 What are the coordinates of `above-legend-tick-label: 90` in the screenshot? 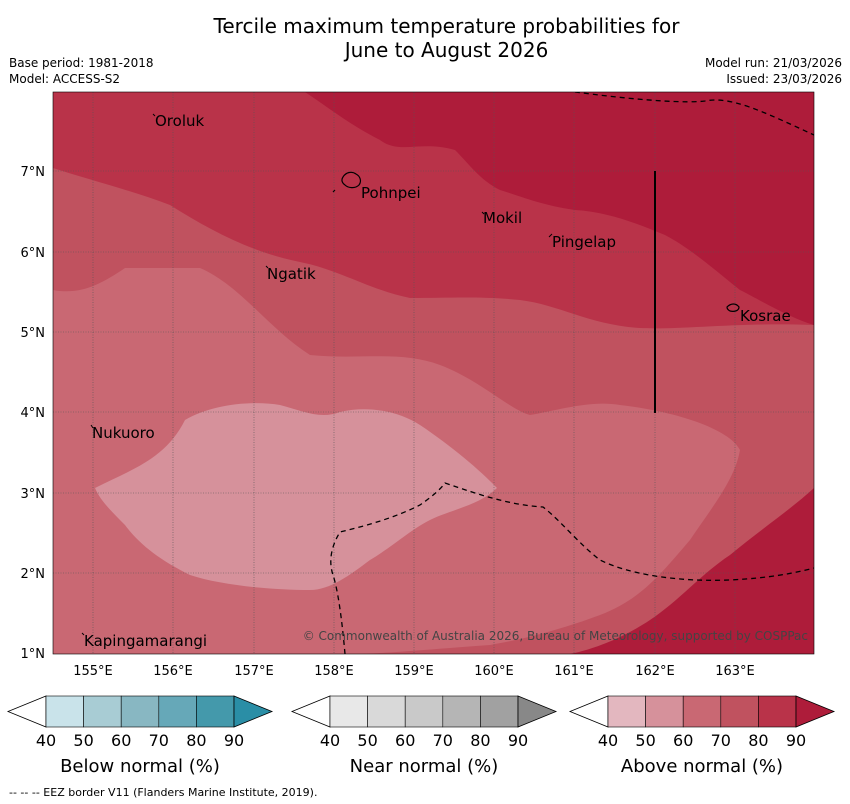 It's located at (796, 740).